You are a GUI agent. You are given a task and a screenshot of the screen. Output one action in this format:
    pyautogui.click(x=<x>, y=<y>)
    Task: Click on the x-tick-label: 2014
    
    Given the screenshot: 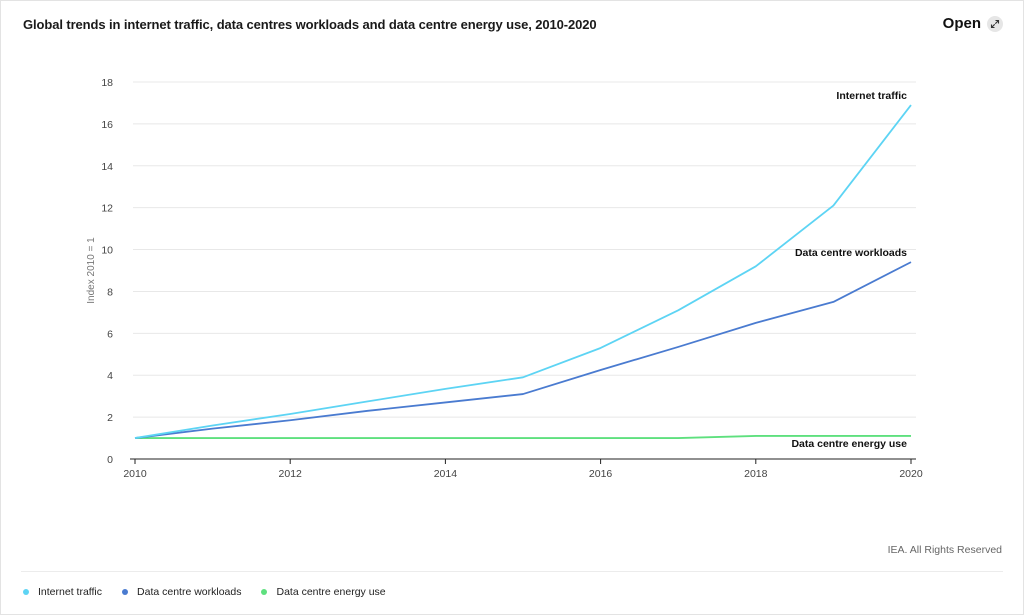 What is the action you would take?
    pyautogui.click(x=446, y=474)
    